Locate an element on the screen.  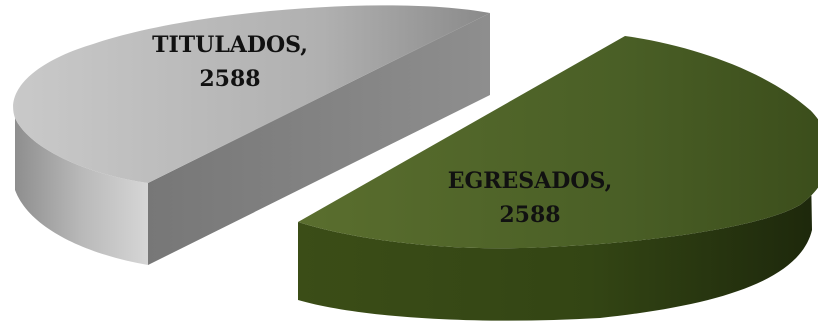
pie-slice-titulados-side is located at coordinates (81, 191).